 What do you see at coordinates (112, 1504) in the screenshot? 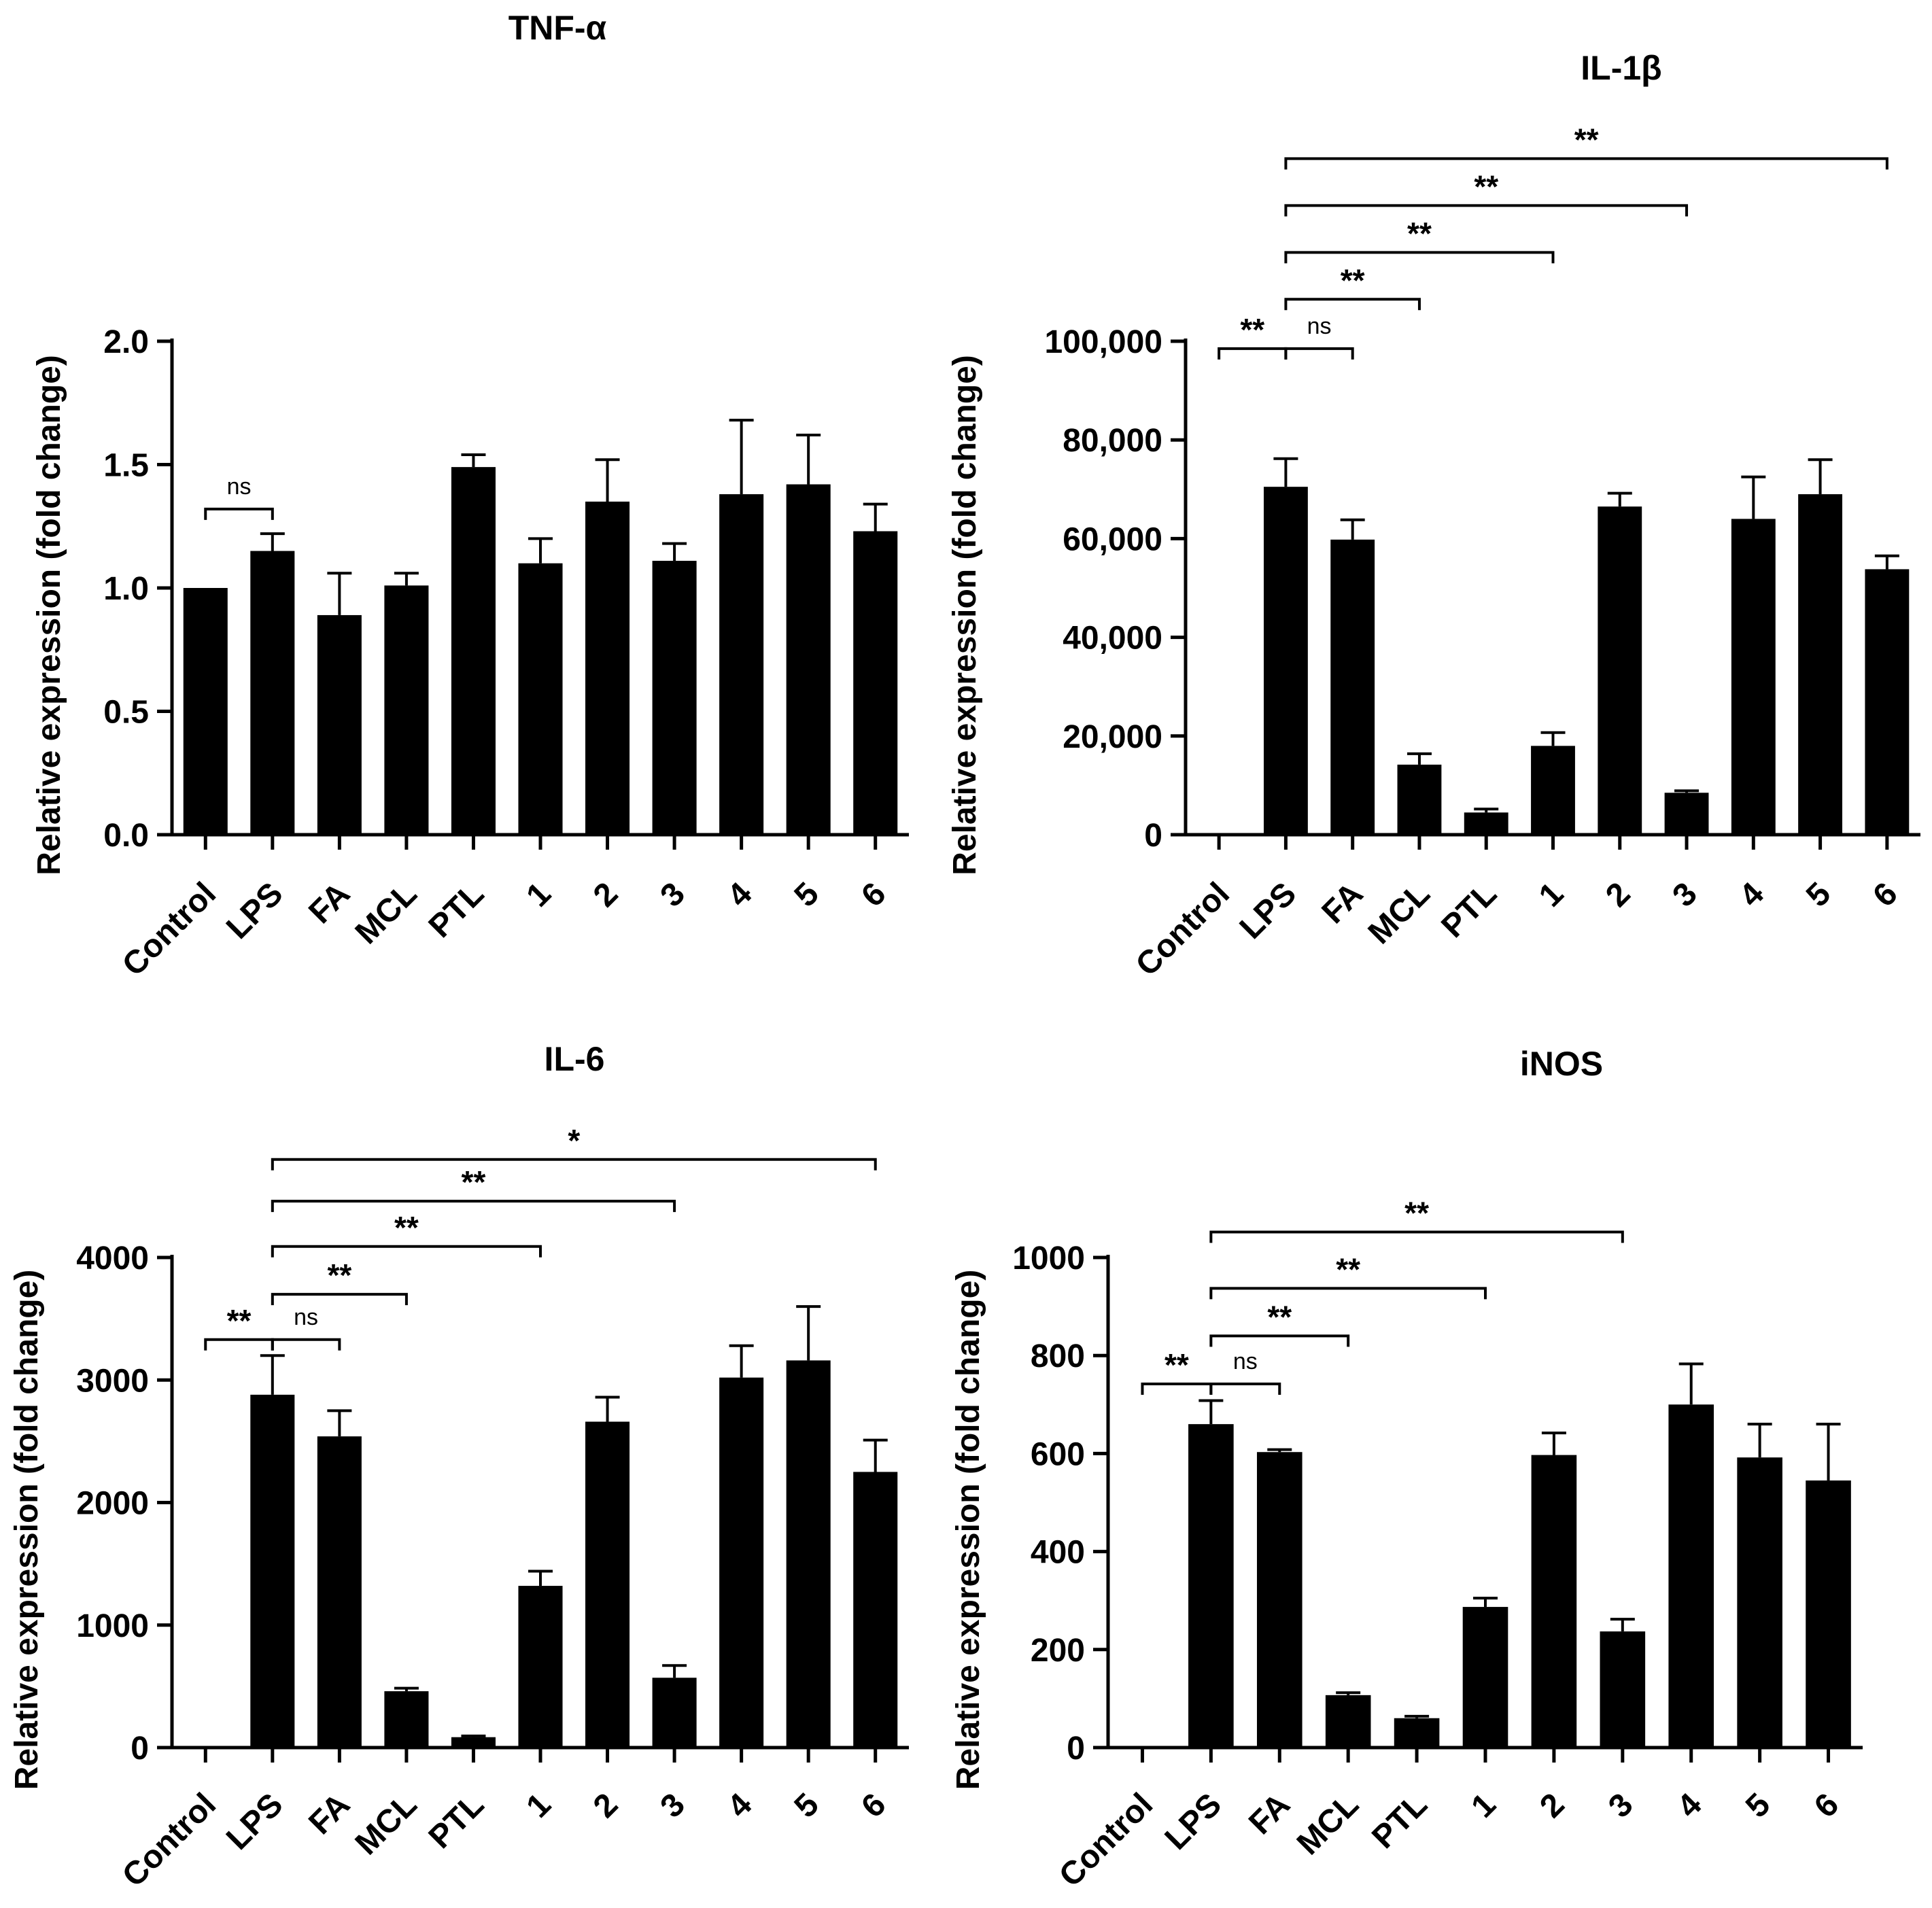
I see `y-tick-label: 2000` at bounding box center [112, 1504].